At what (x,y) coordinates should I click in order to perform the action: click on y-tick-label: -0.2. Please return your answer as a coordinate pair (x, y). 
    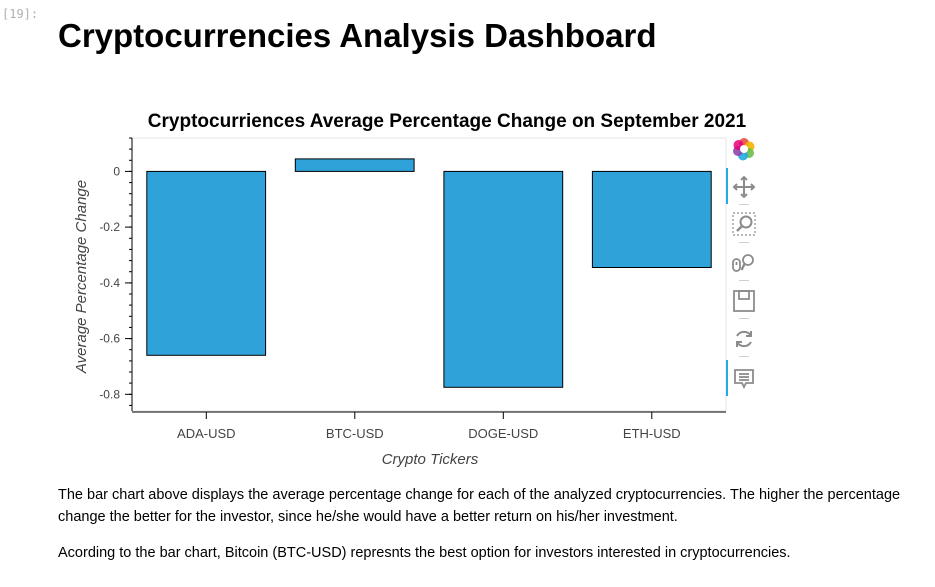
    Looking at the image, I should click on (109, 227).